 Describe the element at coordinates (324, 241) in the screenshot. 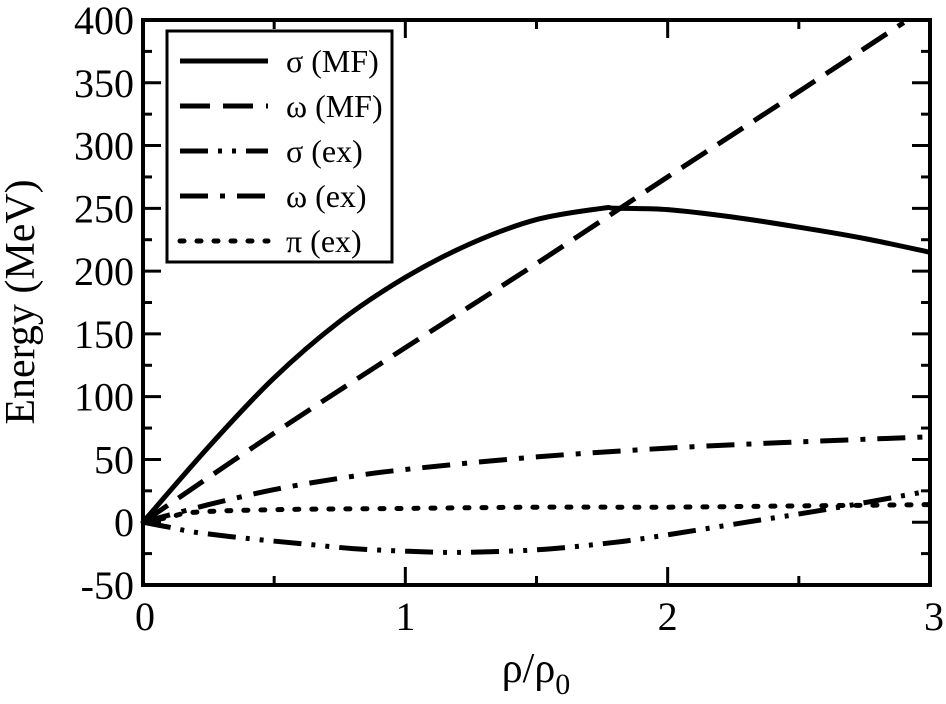

I see `legend-label-5: π (ex)` at that location.